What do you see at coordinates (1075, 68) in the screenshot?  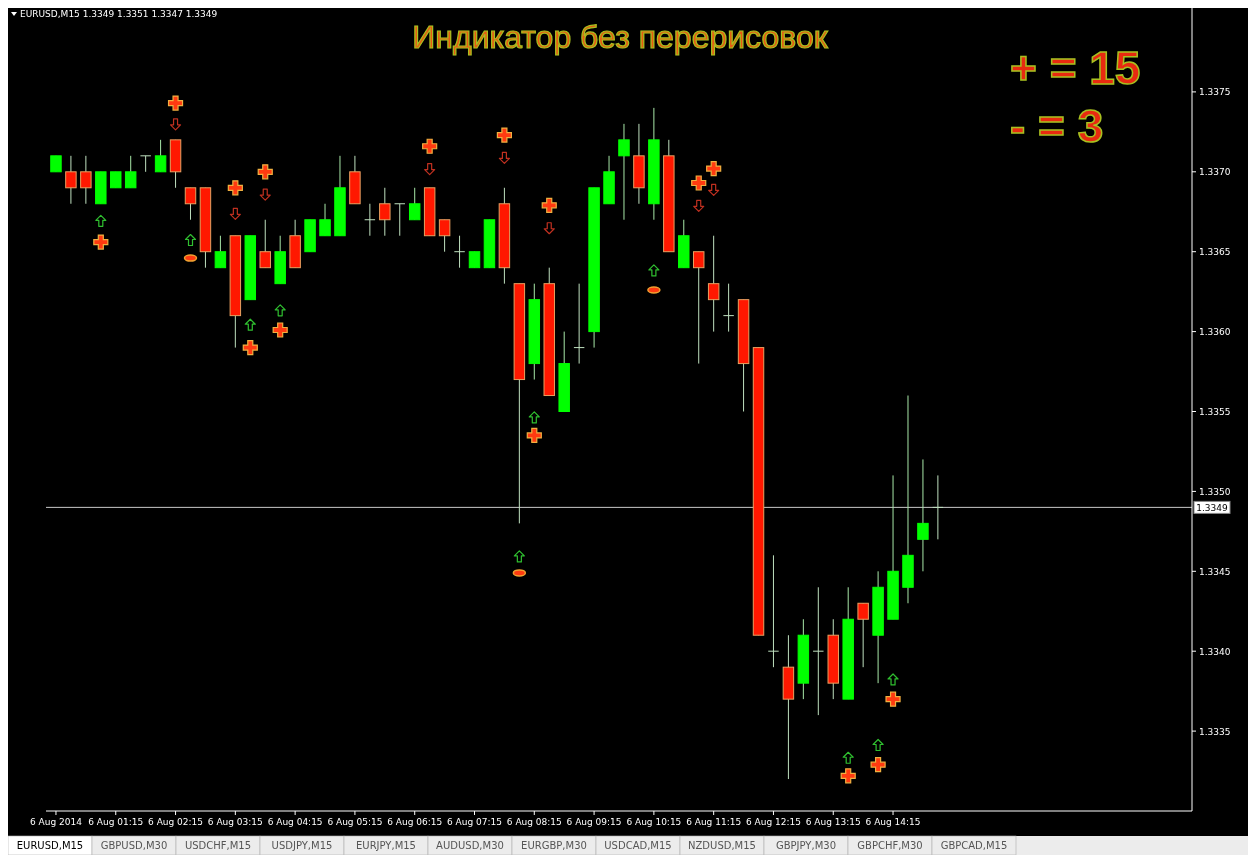 I see `annotation: + = 15` at bounding box center [1075, 68].